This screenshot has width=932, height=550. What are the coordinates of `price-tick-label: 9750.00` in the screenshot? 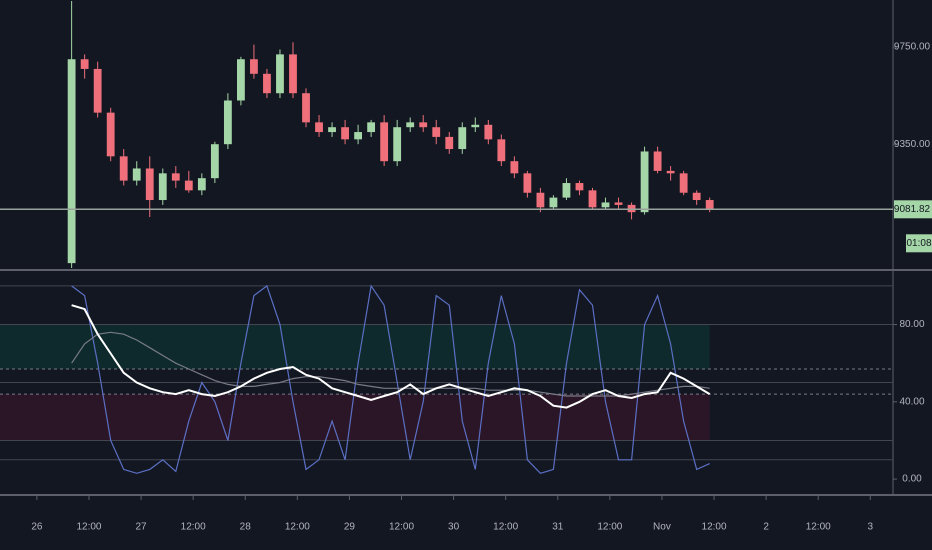 It's located at (912, 47).